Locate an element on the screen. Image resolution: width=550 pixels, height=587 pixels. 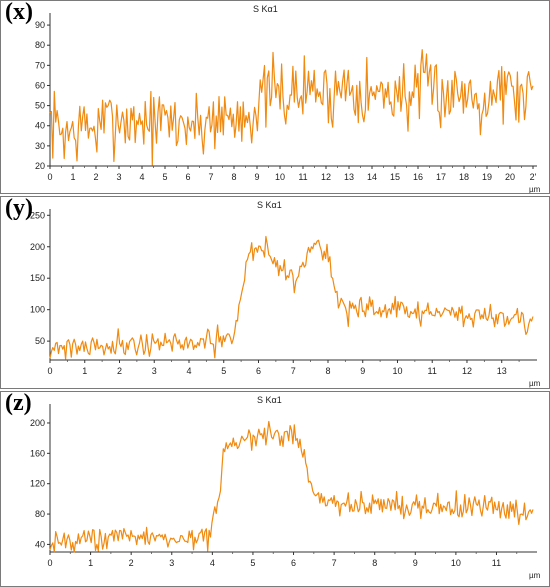
x-tick-label: 15 is located at coordinates (395, 177).